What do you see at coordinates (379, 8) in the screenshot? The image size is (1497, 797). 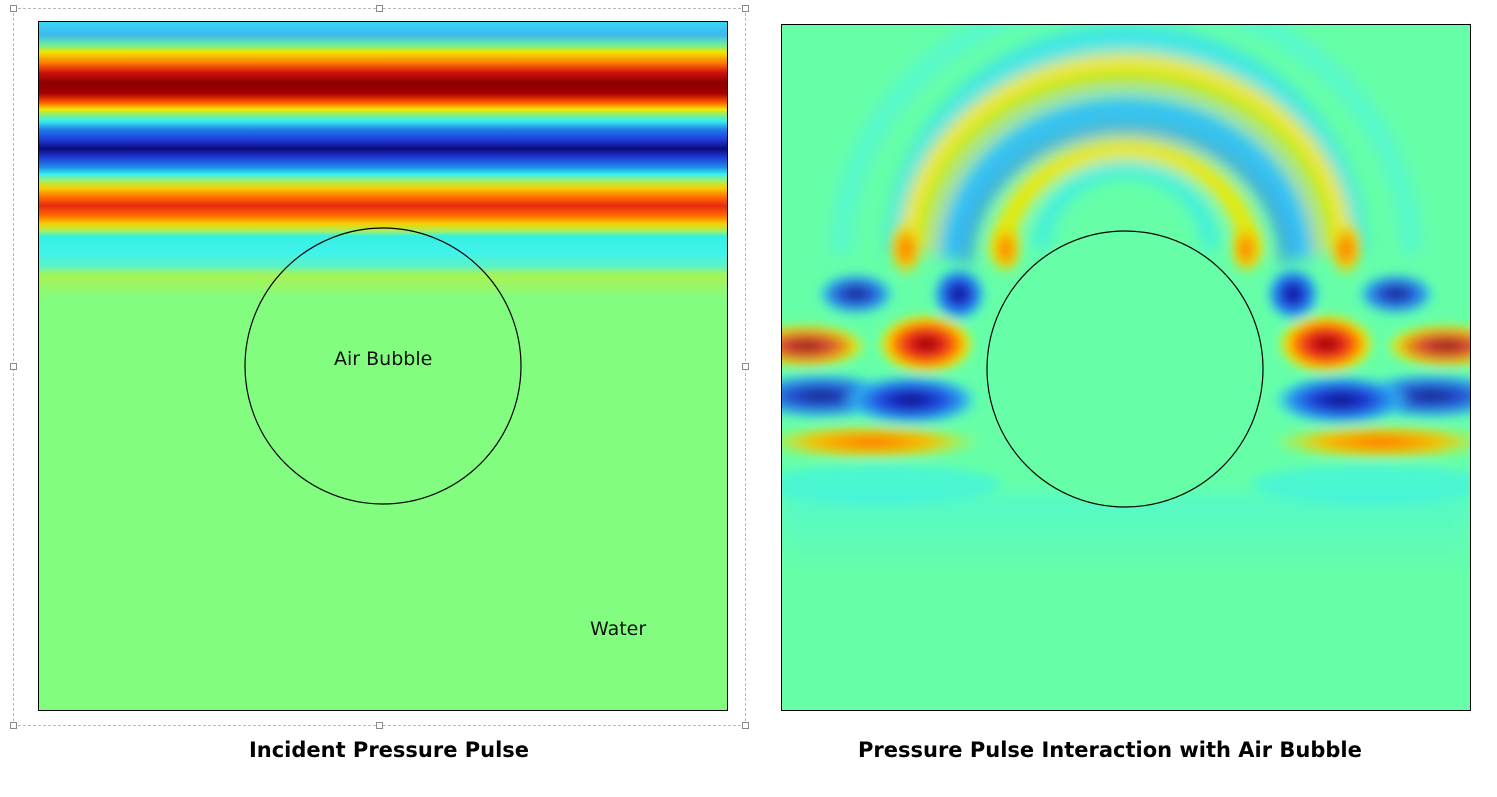 I see `resize-handle-top-center` at bounding box center [379, 8].